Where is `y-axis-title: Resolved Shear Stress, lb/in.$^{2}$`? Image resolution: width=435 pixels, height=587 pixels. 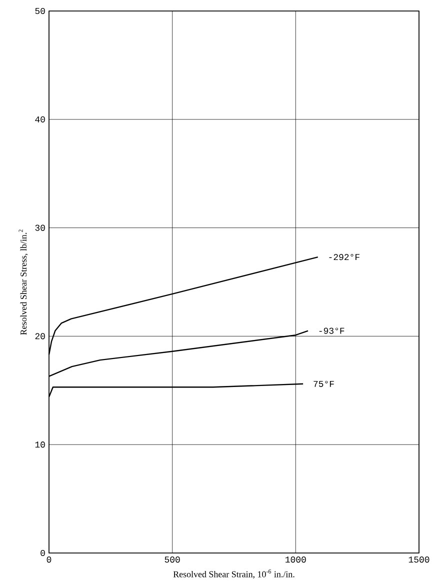 y-axis-title: Resolved Shear Stress, lb/in.$^{2}$ is located at coordinates (23, 282).